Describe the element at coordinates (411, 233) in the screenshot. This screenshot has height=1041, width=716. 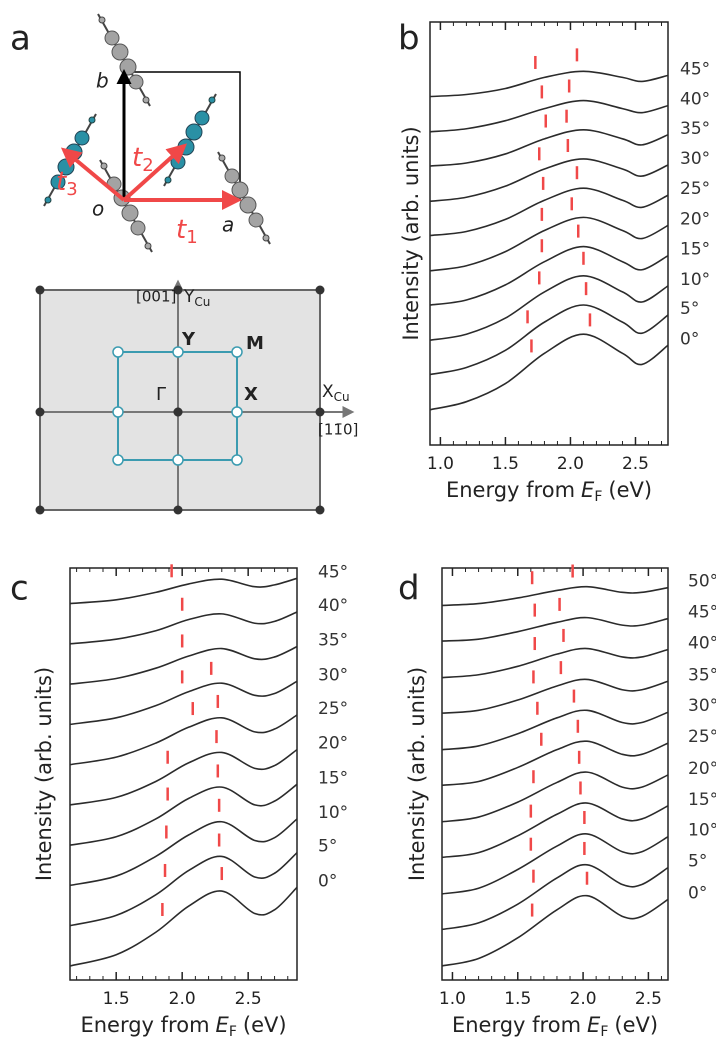
I see `y-axis-label: Intensity (arb. units)` at that location.